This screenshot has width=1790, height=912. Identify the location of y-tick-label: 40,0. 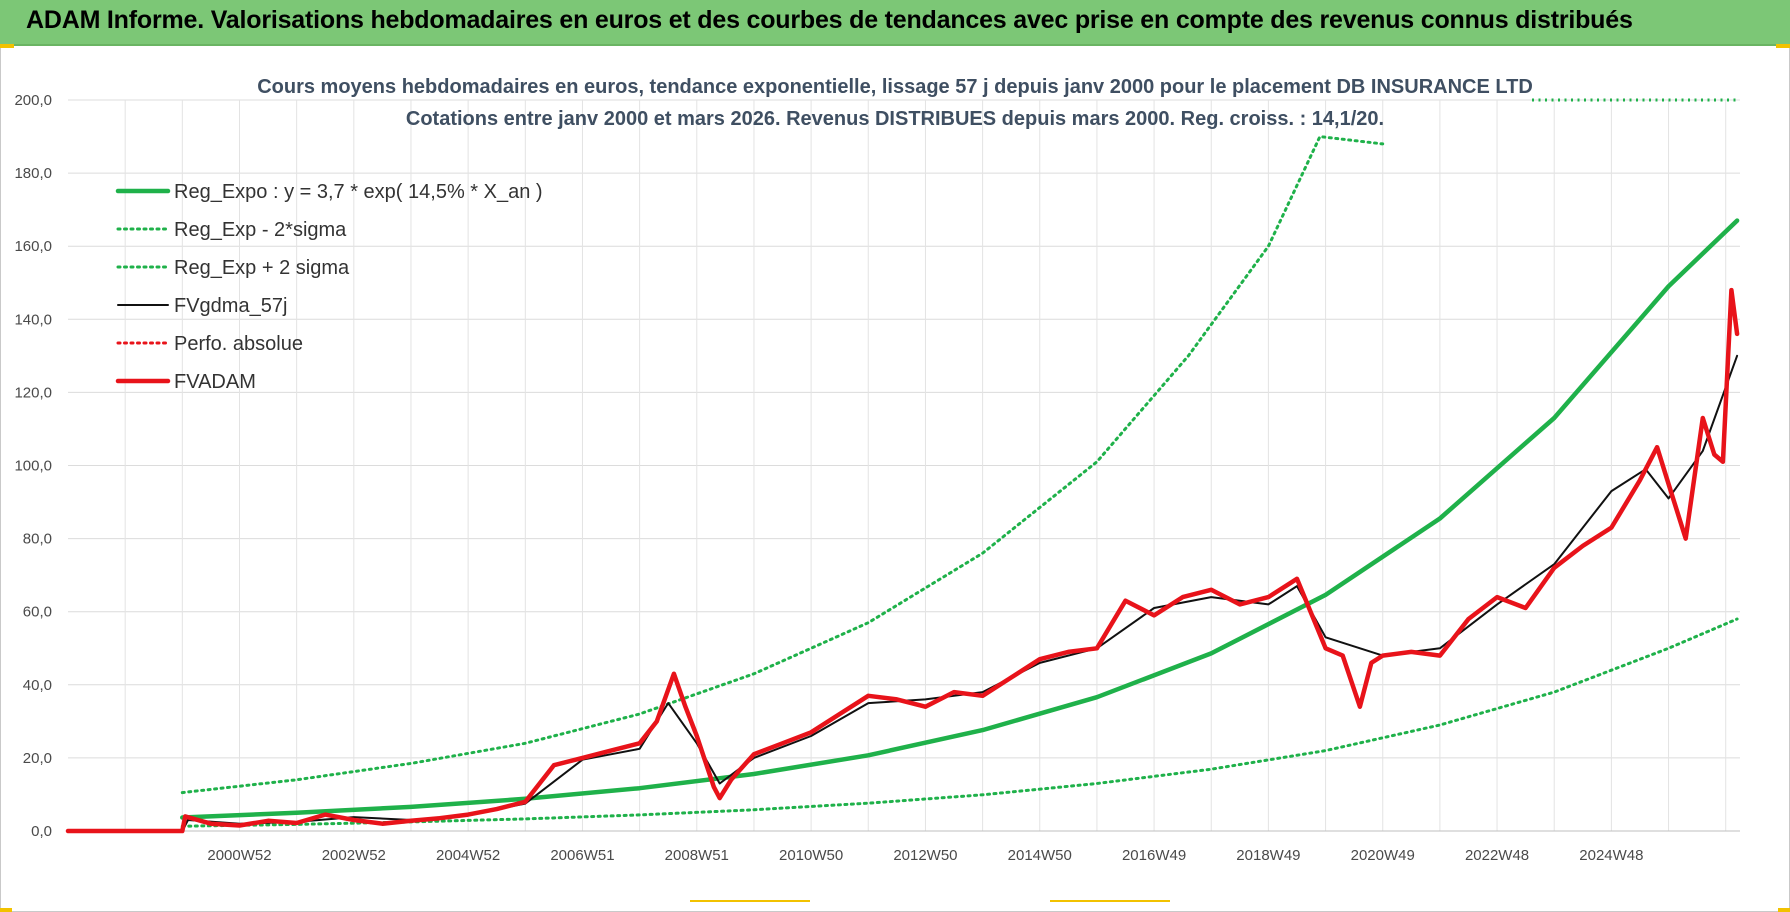
(37, 685).